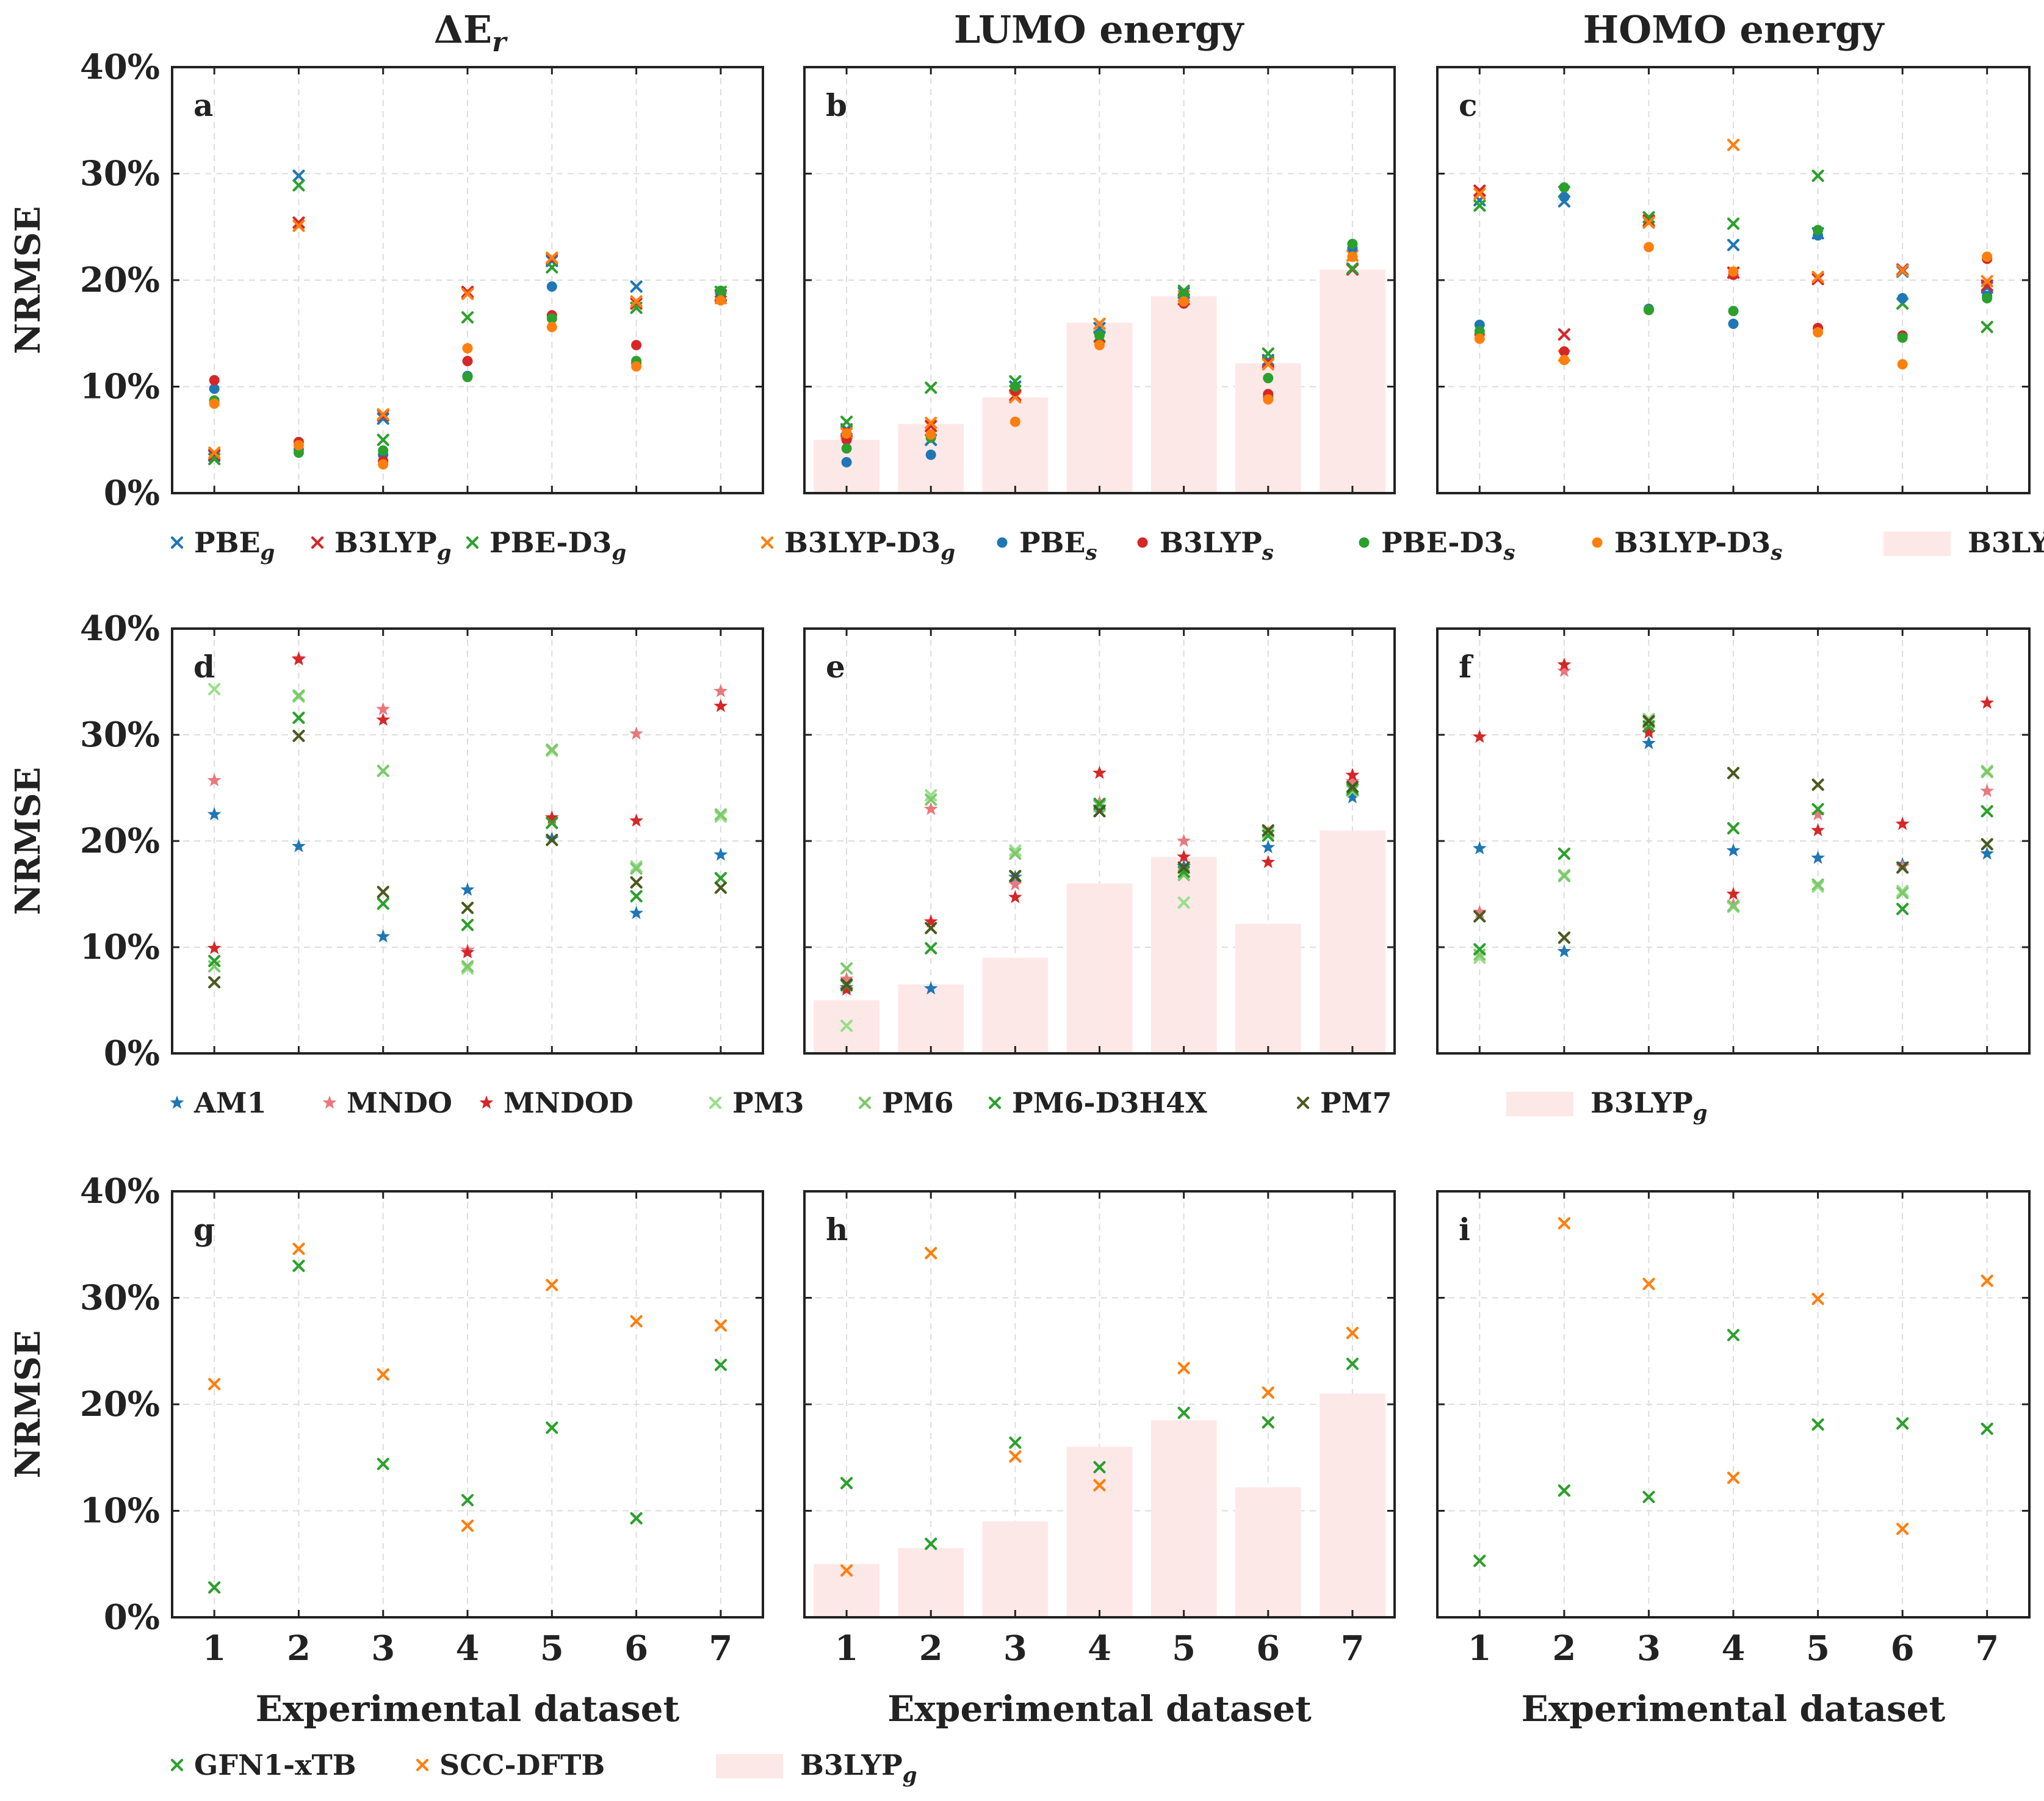 This screenshot has width=2044, height=1801. I want to click on x-axis-label: Experimental dataset, so click(1099, 1709).